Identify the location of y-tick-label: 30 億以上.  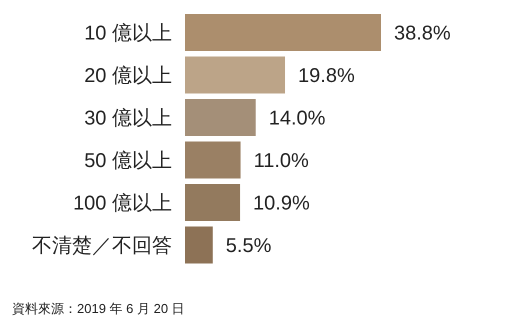
(128, 119).